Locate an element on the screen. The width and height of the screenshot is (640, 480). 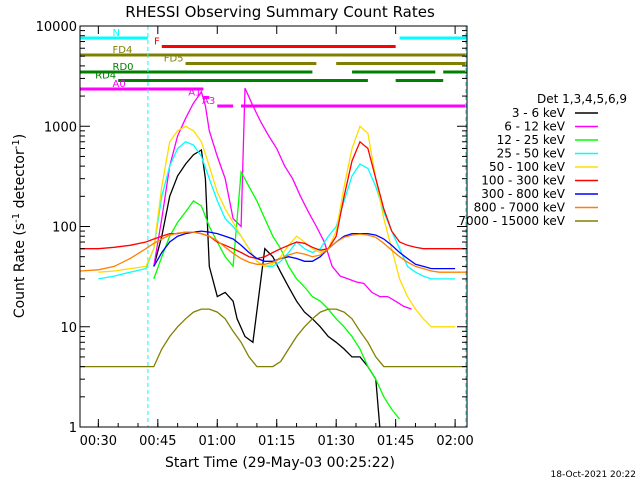
legend-entry-label: 25 - 50 keV is located at coordinates (531, 154).